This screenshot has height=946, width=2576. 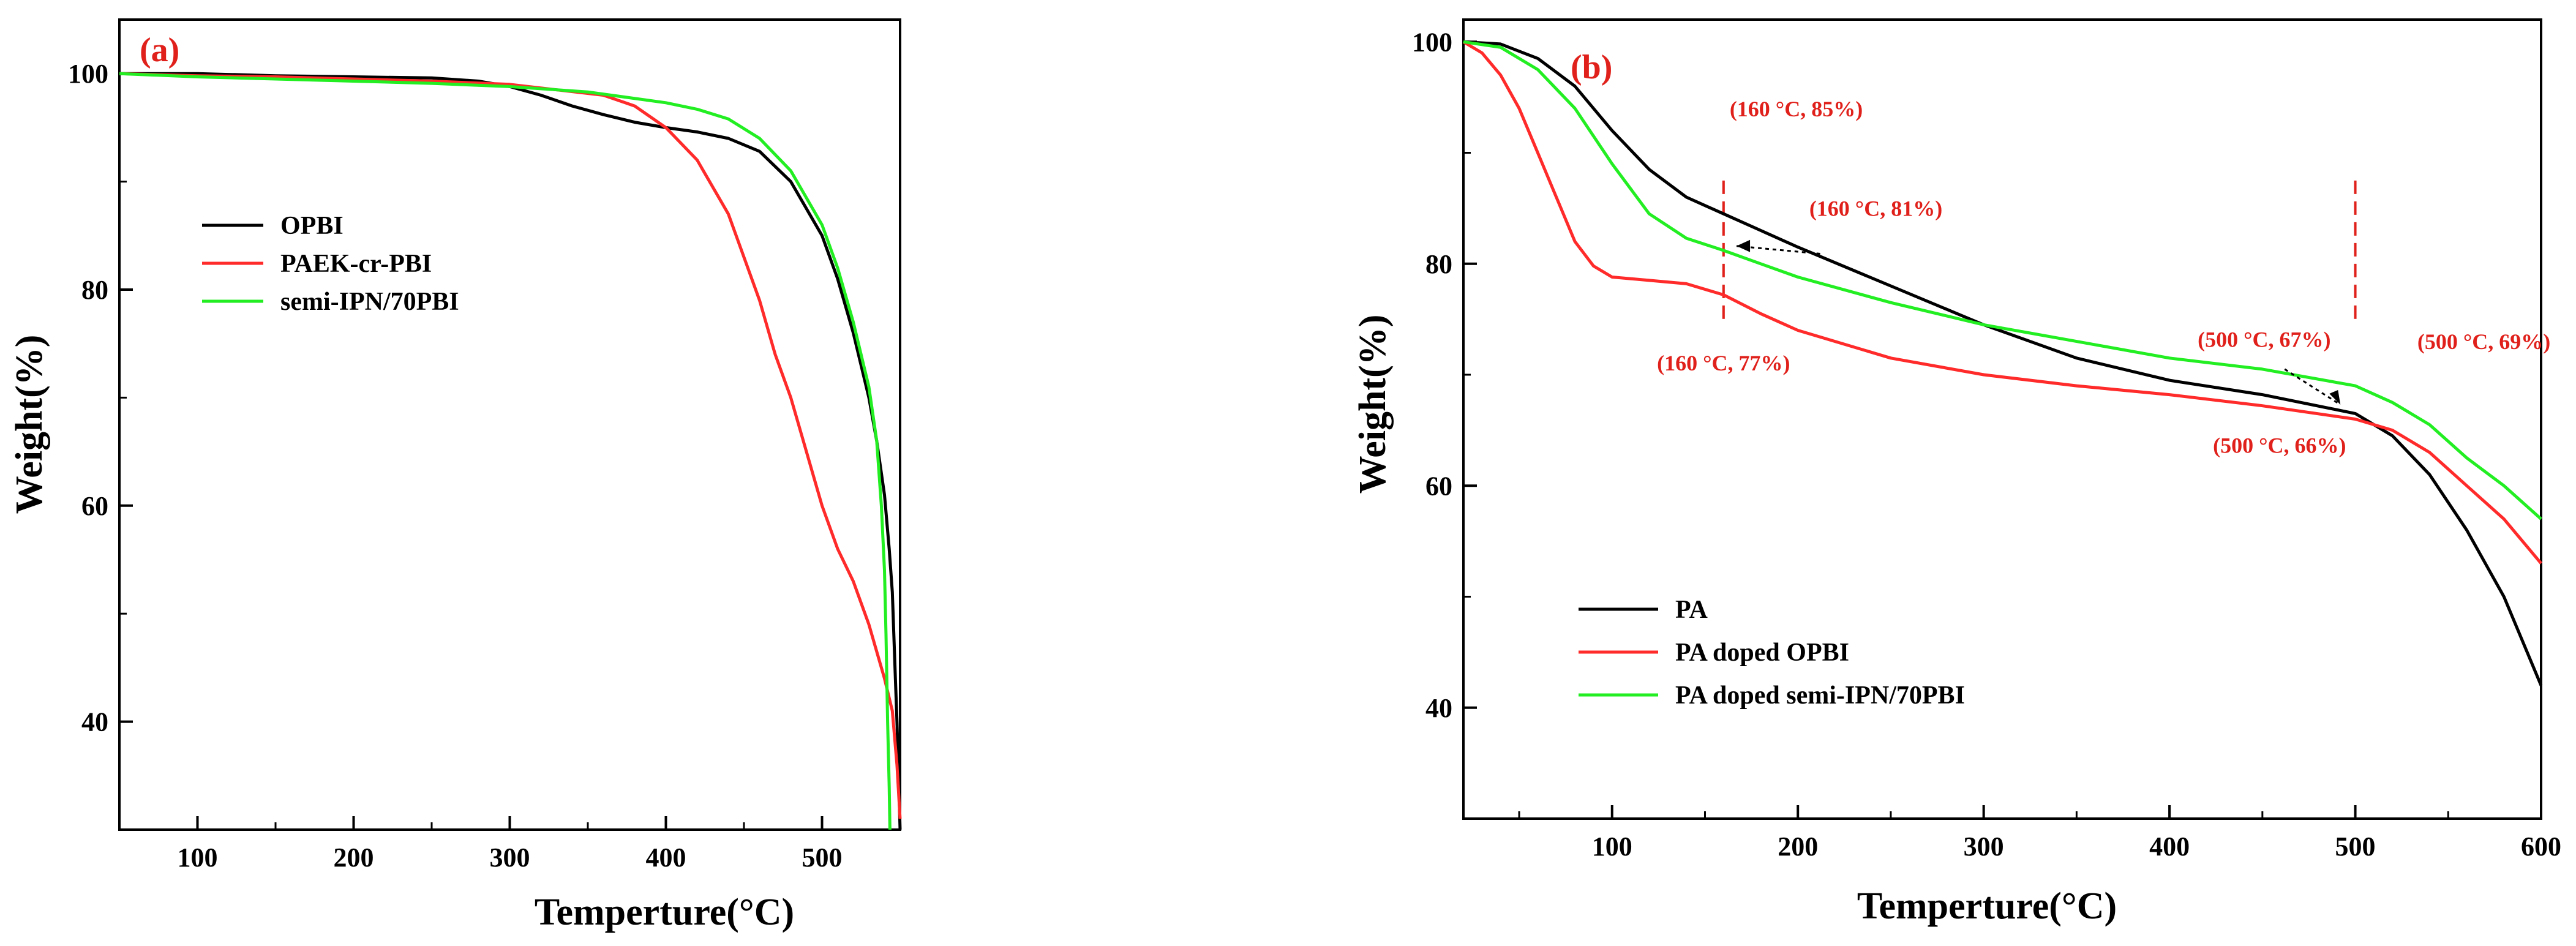 What do you see at coordinates (666, 858) in the screenshot?
I see `a-x-tick-label: 400` at bounding box center [666, 858].